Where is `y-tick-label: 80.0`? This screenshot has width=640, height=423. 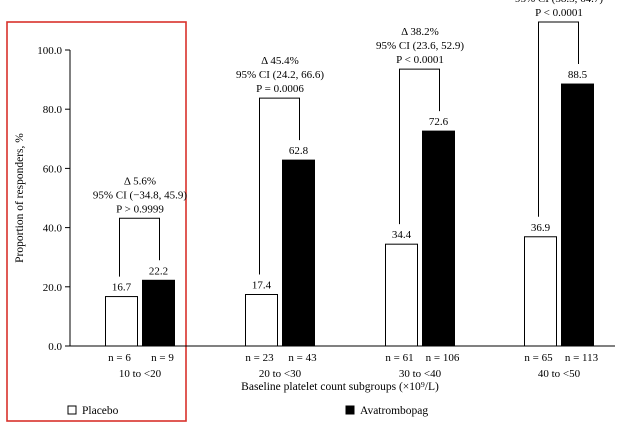
y-tick-label: 80.0 is located at coordinates (53, 110).